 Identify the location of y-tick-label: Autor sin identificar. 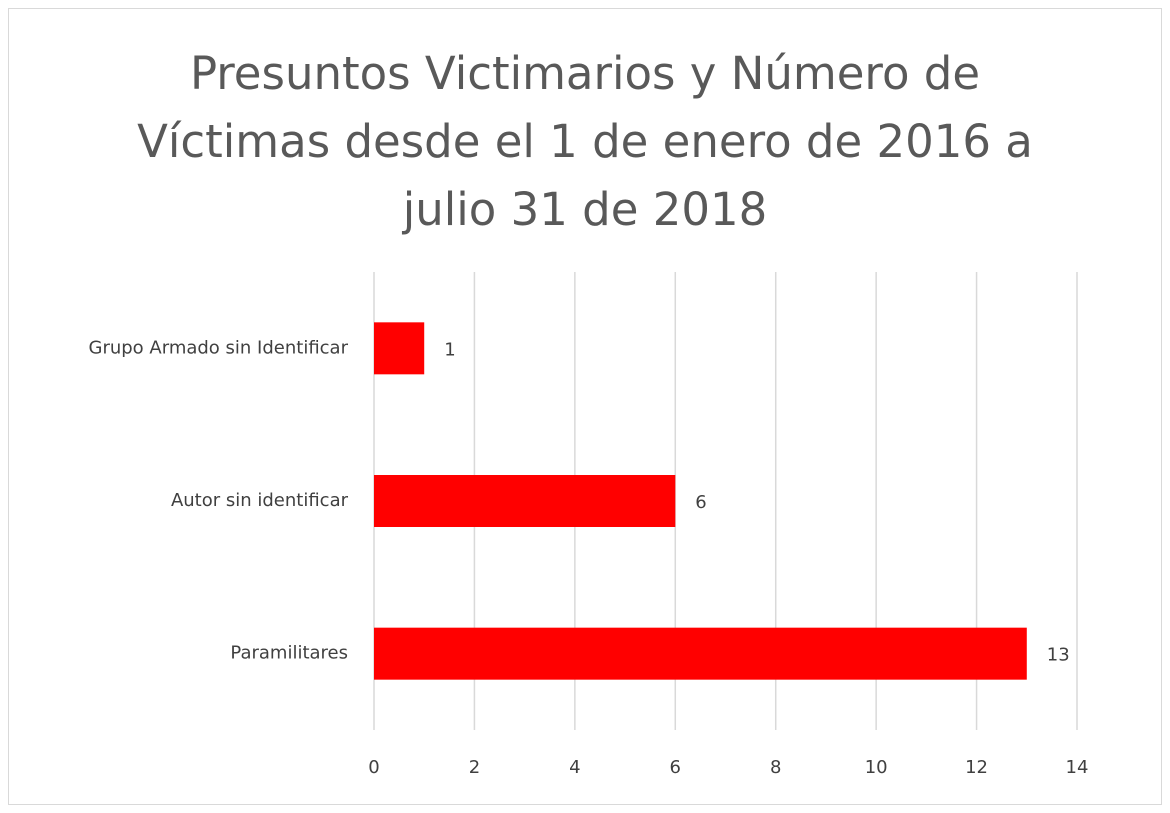
(260, 500).